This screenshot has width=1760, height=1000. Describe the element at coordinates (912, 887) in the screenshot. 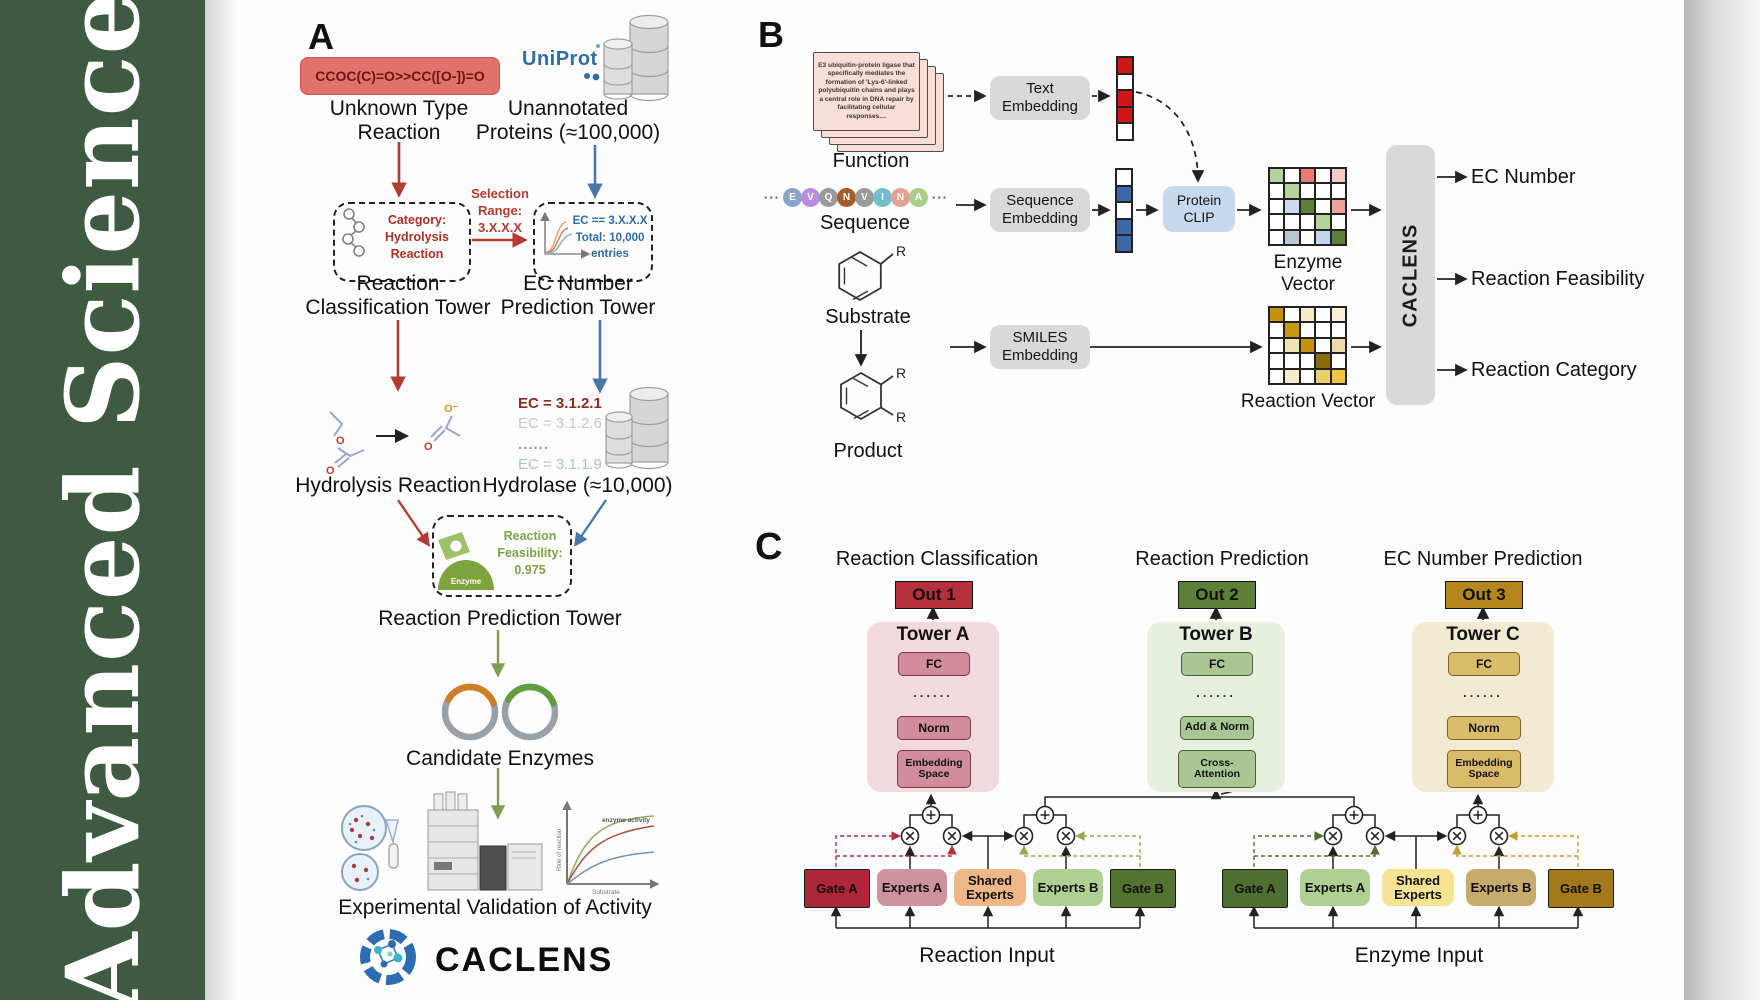

I see `experts-a-box: Experts A` at that location.